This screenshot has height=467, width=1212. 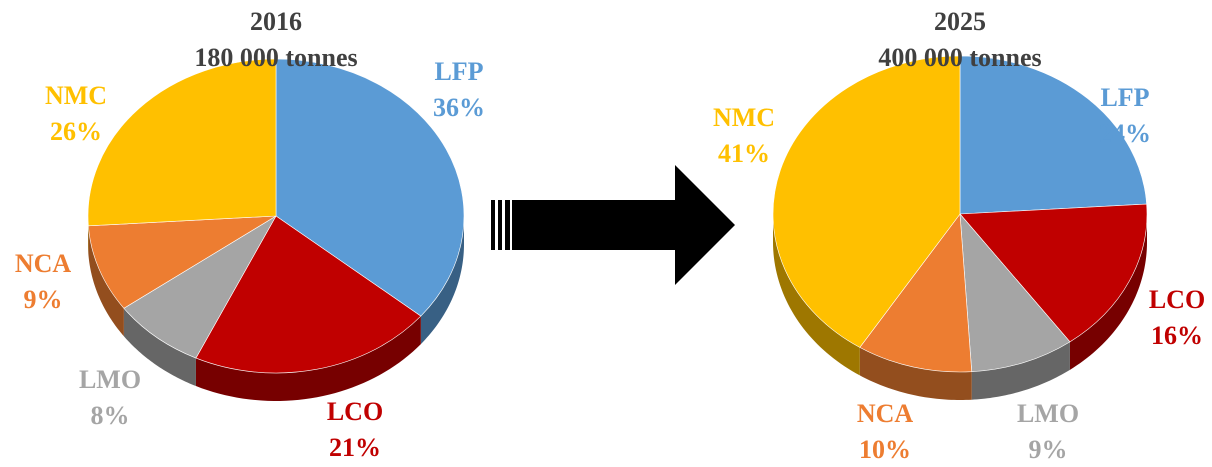 I want to click on data-label-value-lco: 21%, so click(x=355, y=447).